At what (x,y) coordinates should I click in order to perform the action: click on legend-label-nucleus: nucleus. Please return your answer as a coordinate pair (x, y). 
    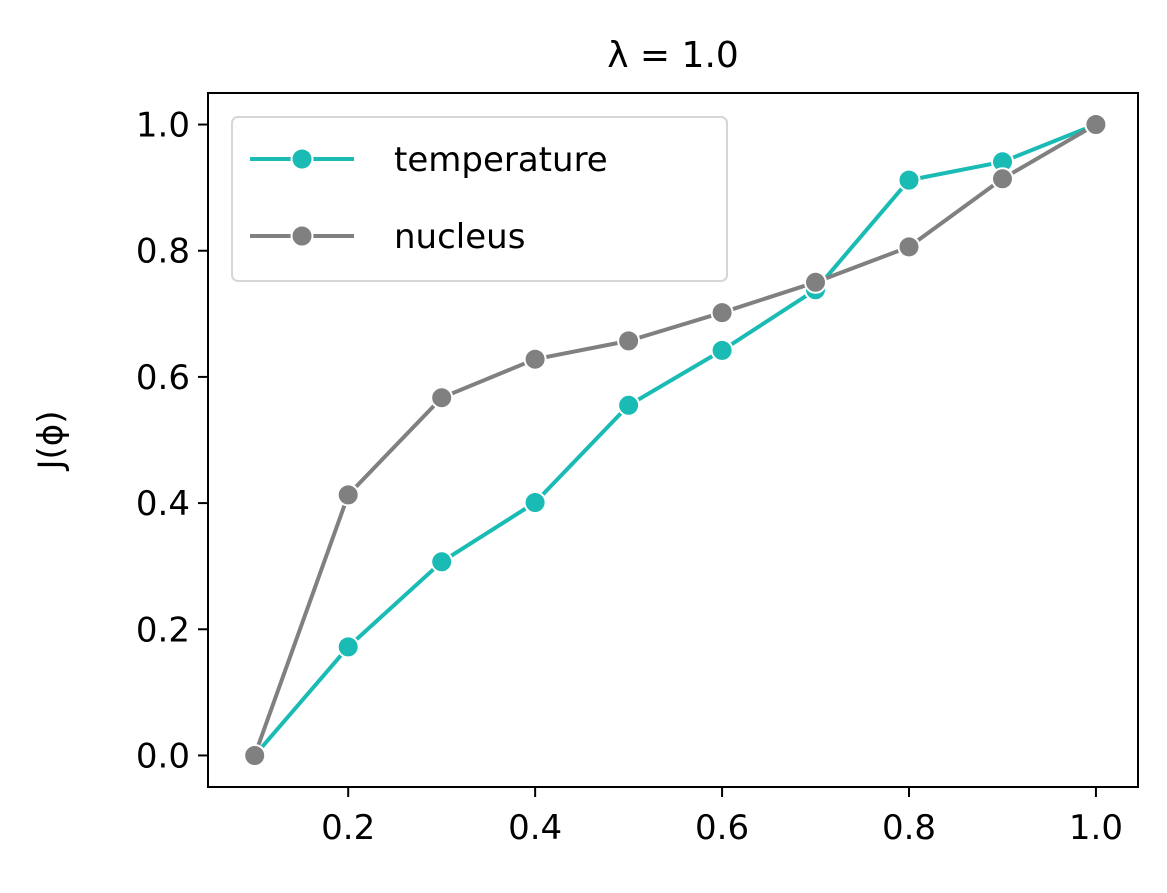
    Looking at the image, I should click on (459, 237).